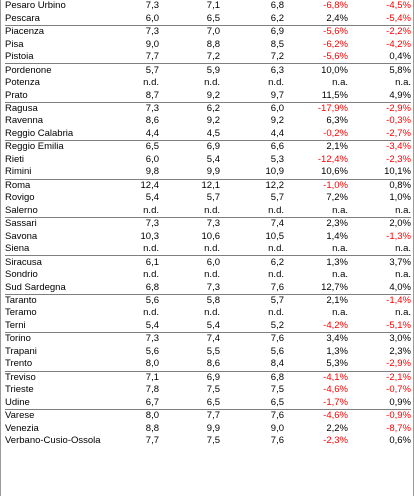 The width and height of the screenshot is (414, 496). What do you see at coordinates (39, 133) in the screenshot?
I see `province-name-cell: Reggio Calabria` at bounding box center [39, 133].